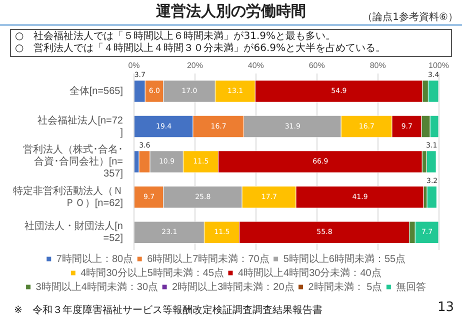 This screenshot has height=320, width=462. I want to click on legend-label: 3時間以上4時間未満：30点, so click(97, 286).